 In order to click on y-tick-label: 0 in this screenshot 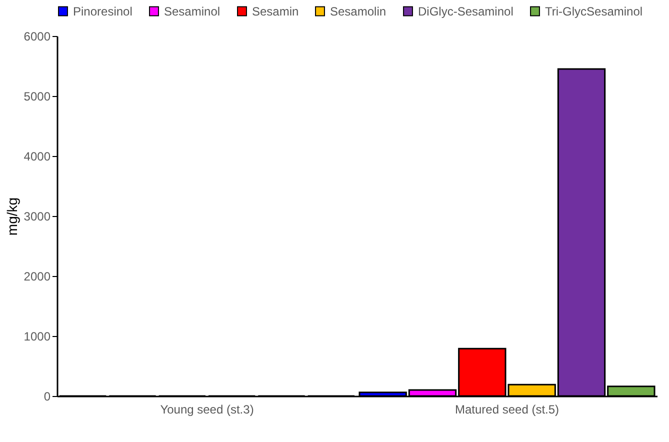, I will do `click(47, 397)`.